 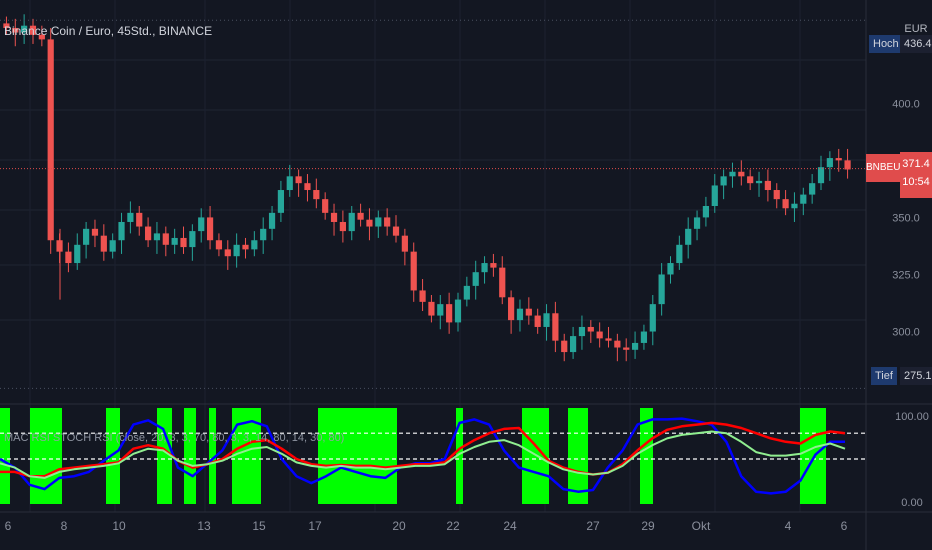 I want to click on indicator-tick-label: 0.00, so click(x=911, y=503).